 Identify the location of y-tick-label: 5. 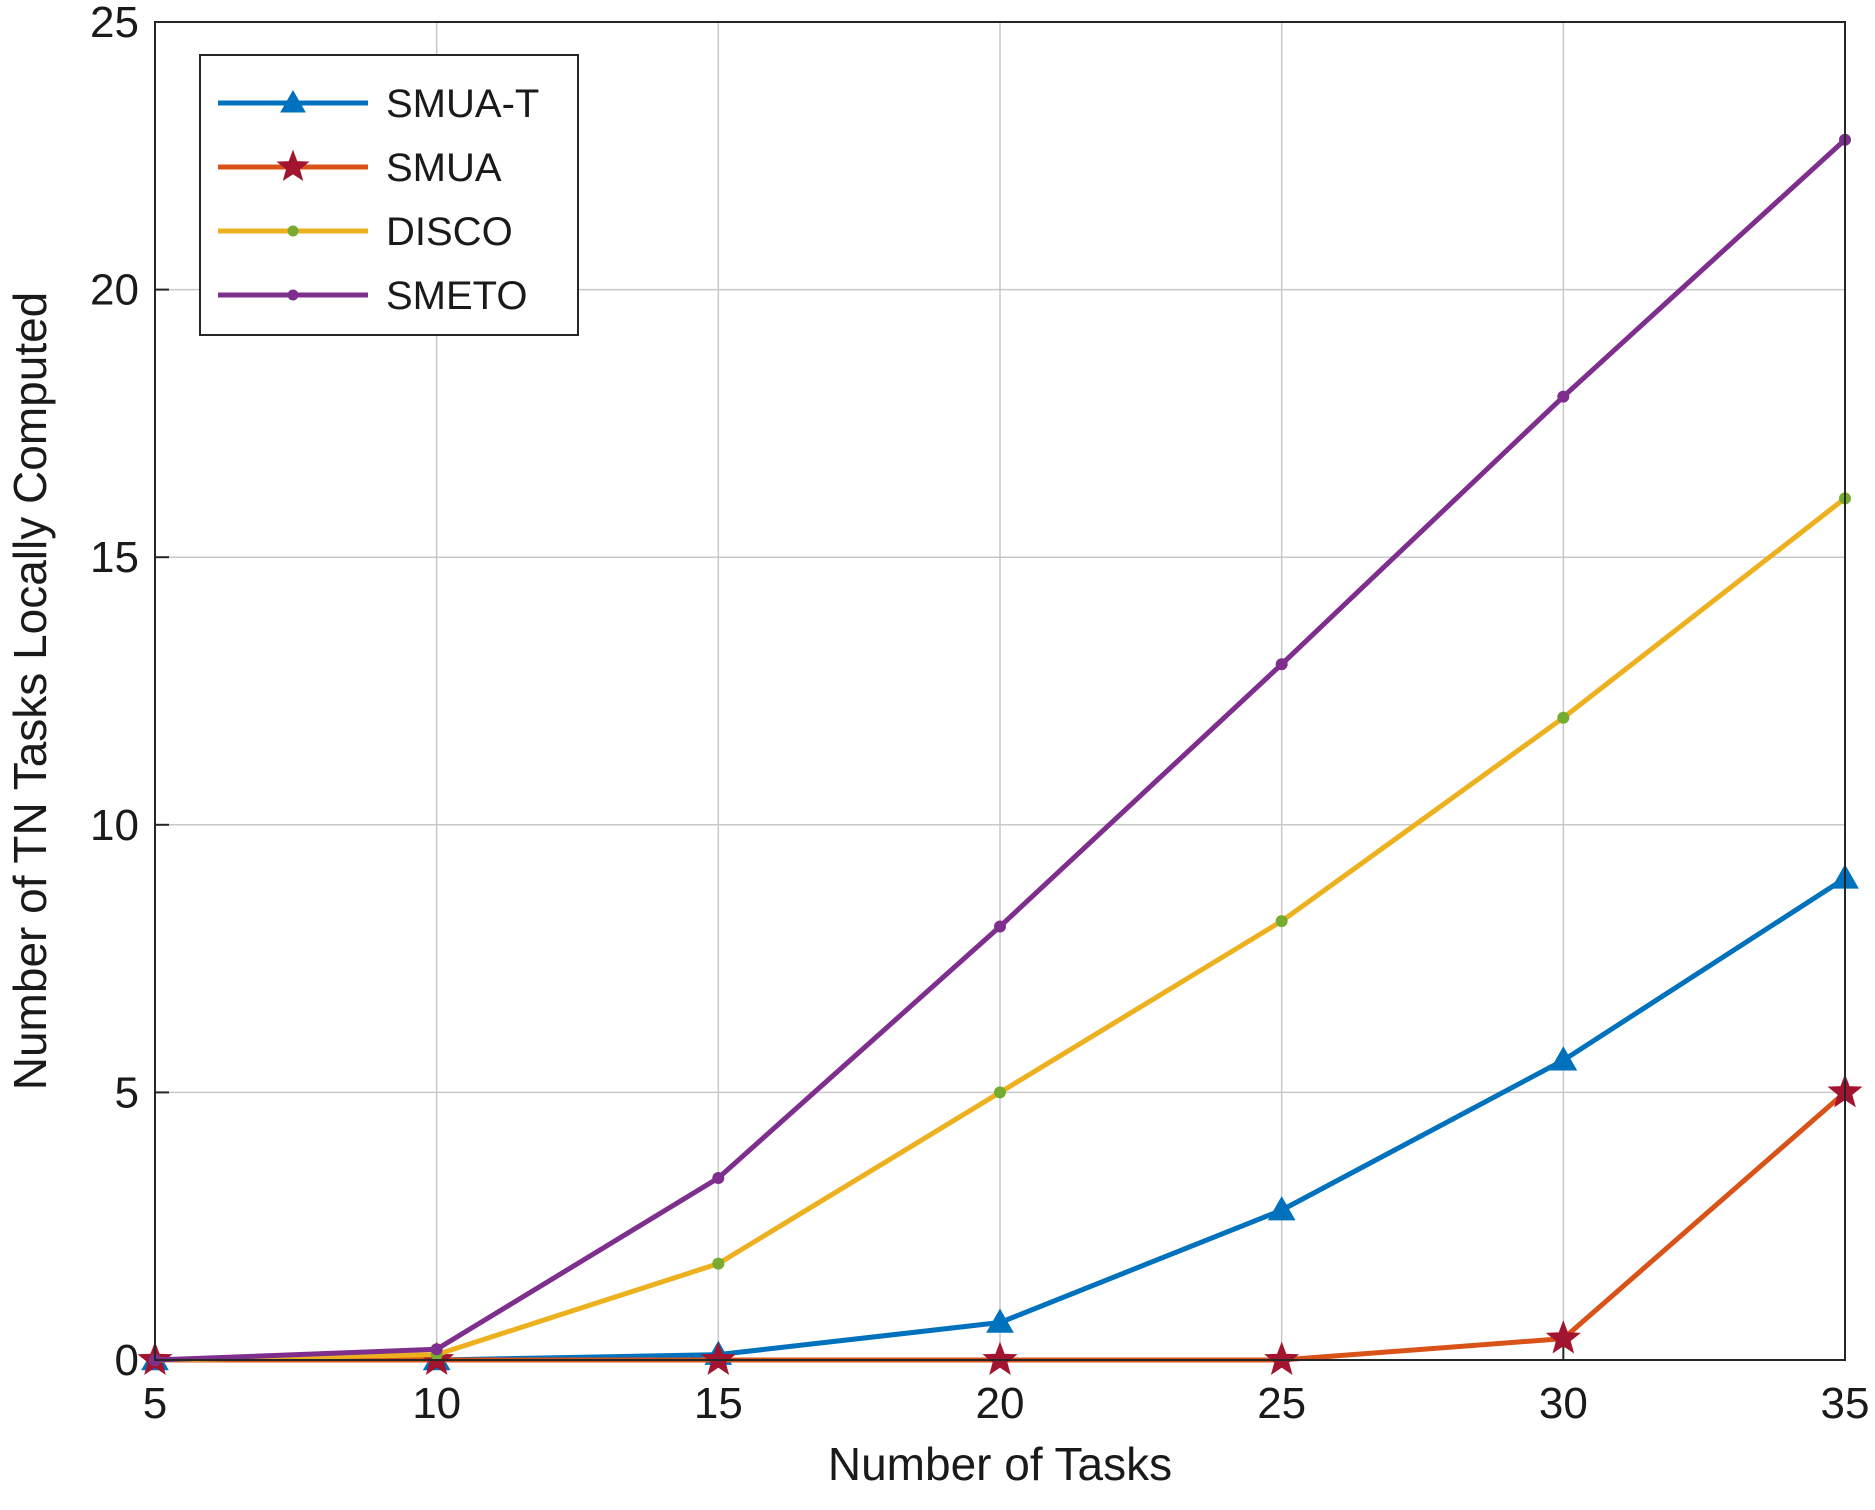
(127, 1092).